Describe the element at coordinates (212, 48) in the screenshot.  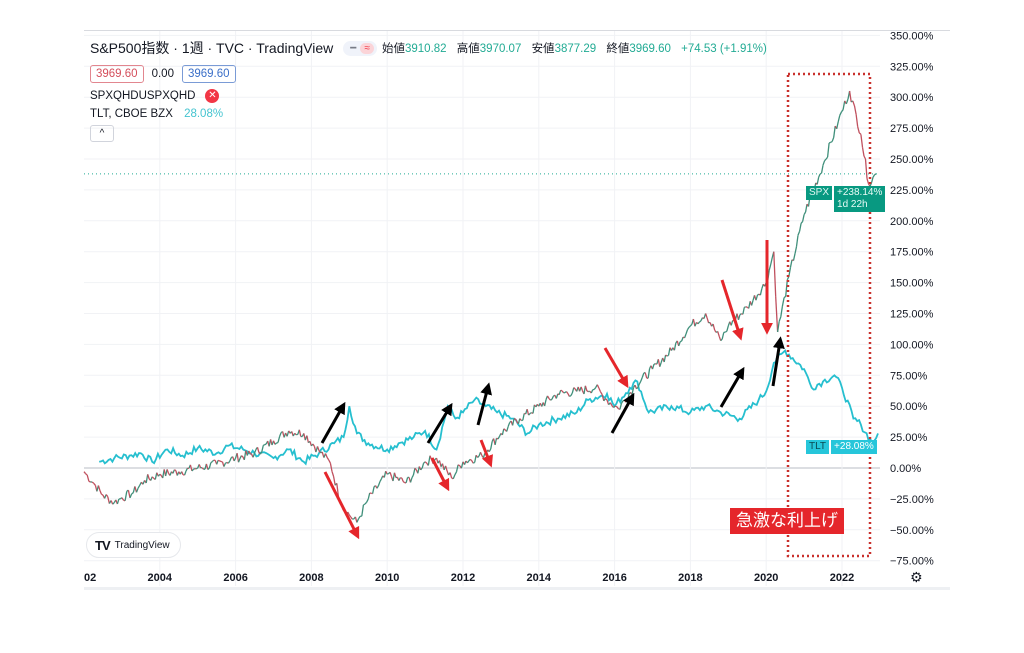
I see `symbol-title: S&P500指数 · 1週 · TVC · TradingView` at that location.